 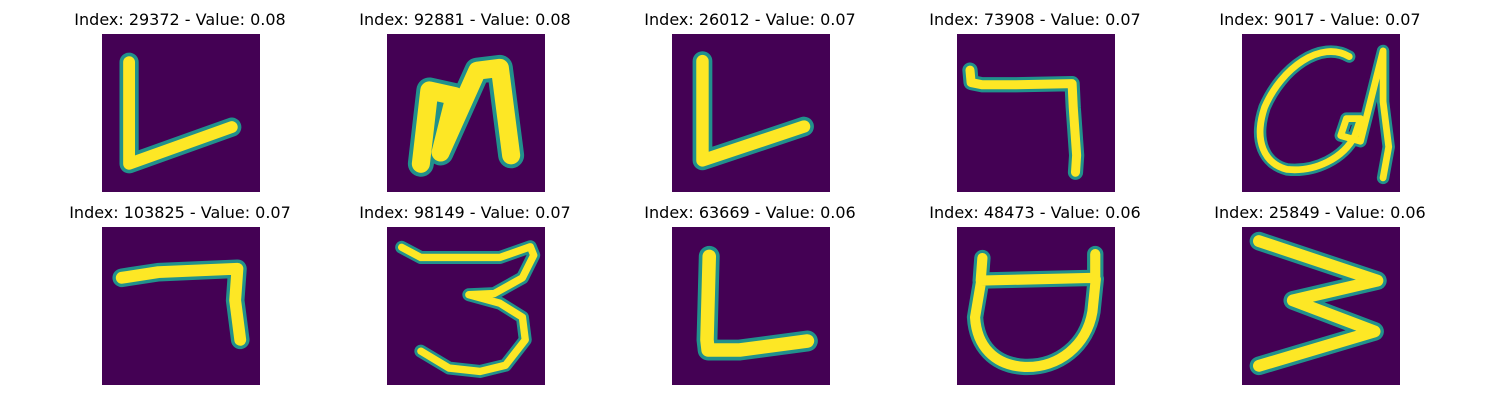 What do you see at coordinates (465, 19) in the screenshot?
I see `panel-title: Index: 92881 - Value: 0.08` at bounding box center [465, 19].